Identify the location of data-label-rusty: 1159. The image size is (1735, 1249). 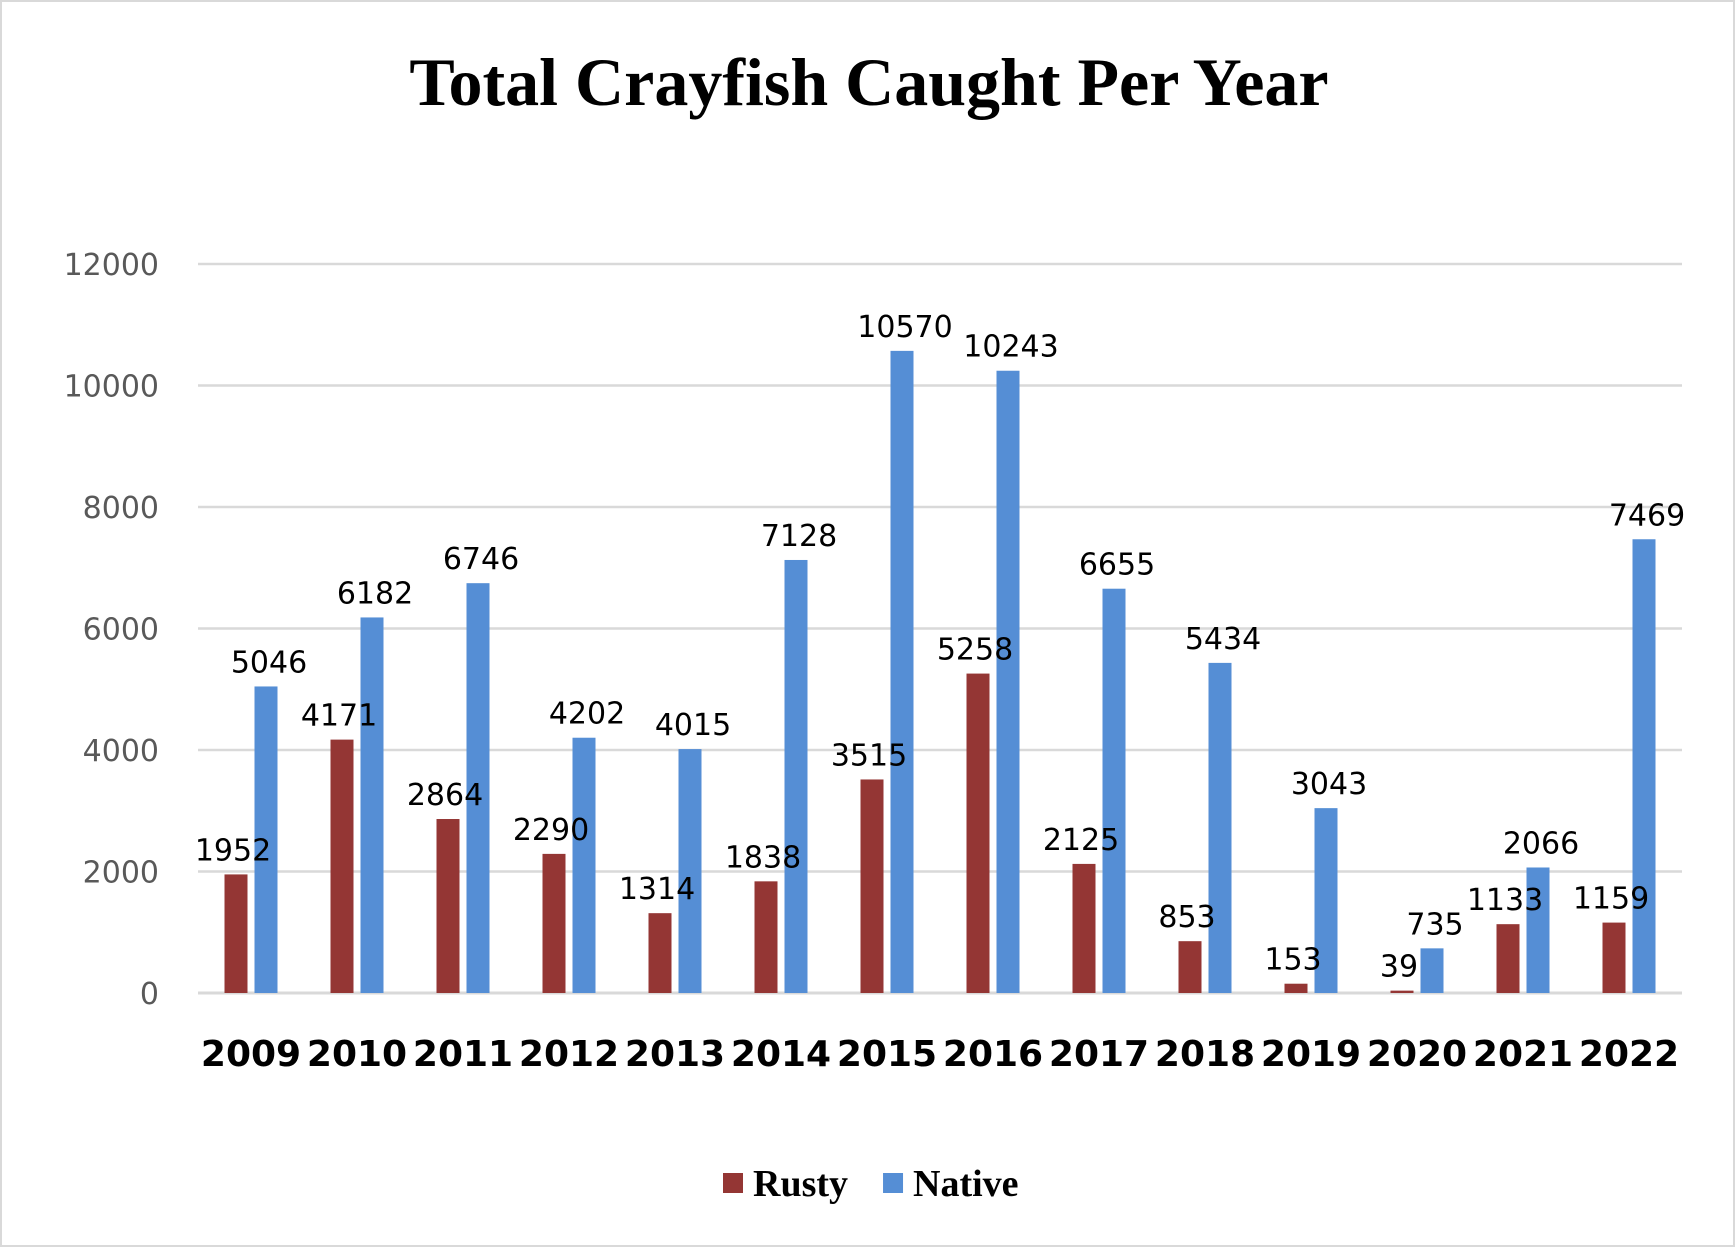
(1611, 899).